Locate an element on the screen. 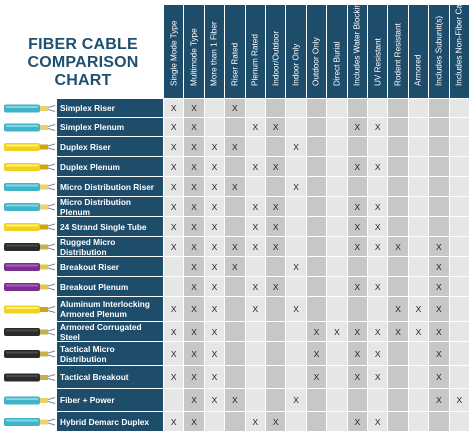 This screenshot has width=474, height=432. column-header-label: Multimode Type is located at coordinates (194, 57).